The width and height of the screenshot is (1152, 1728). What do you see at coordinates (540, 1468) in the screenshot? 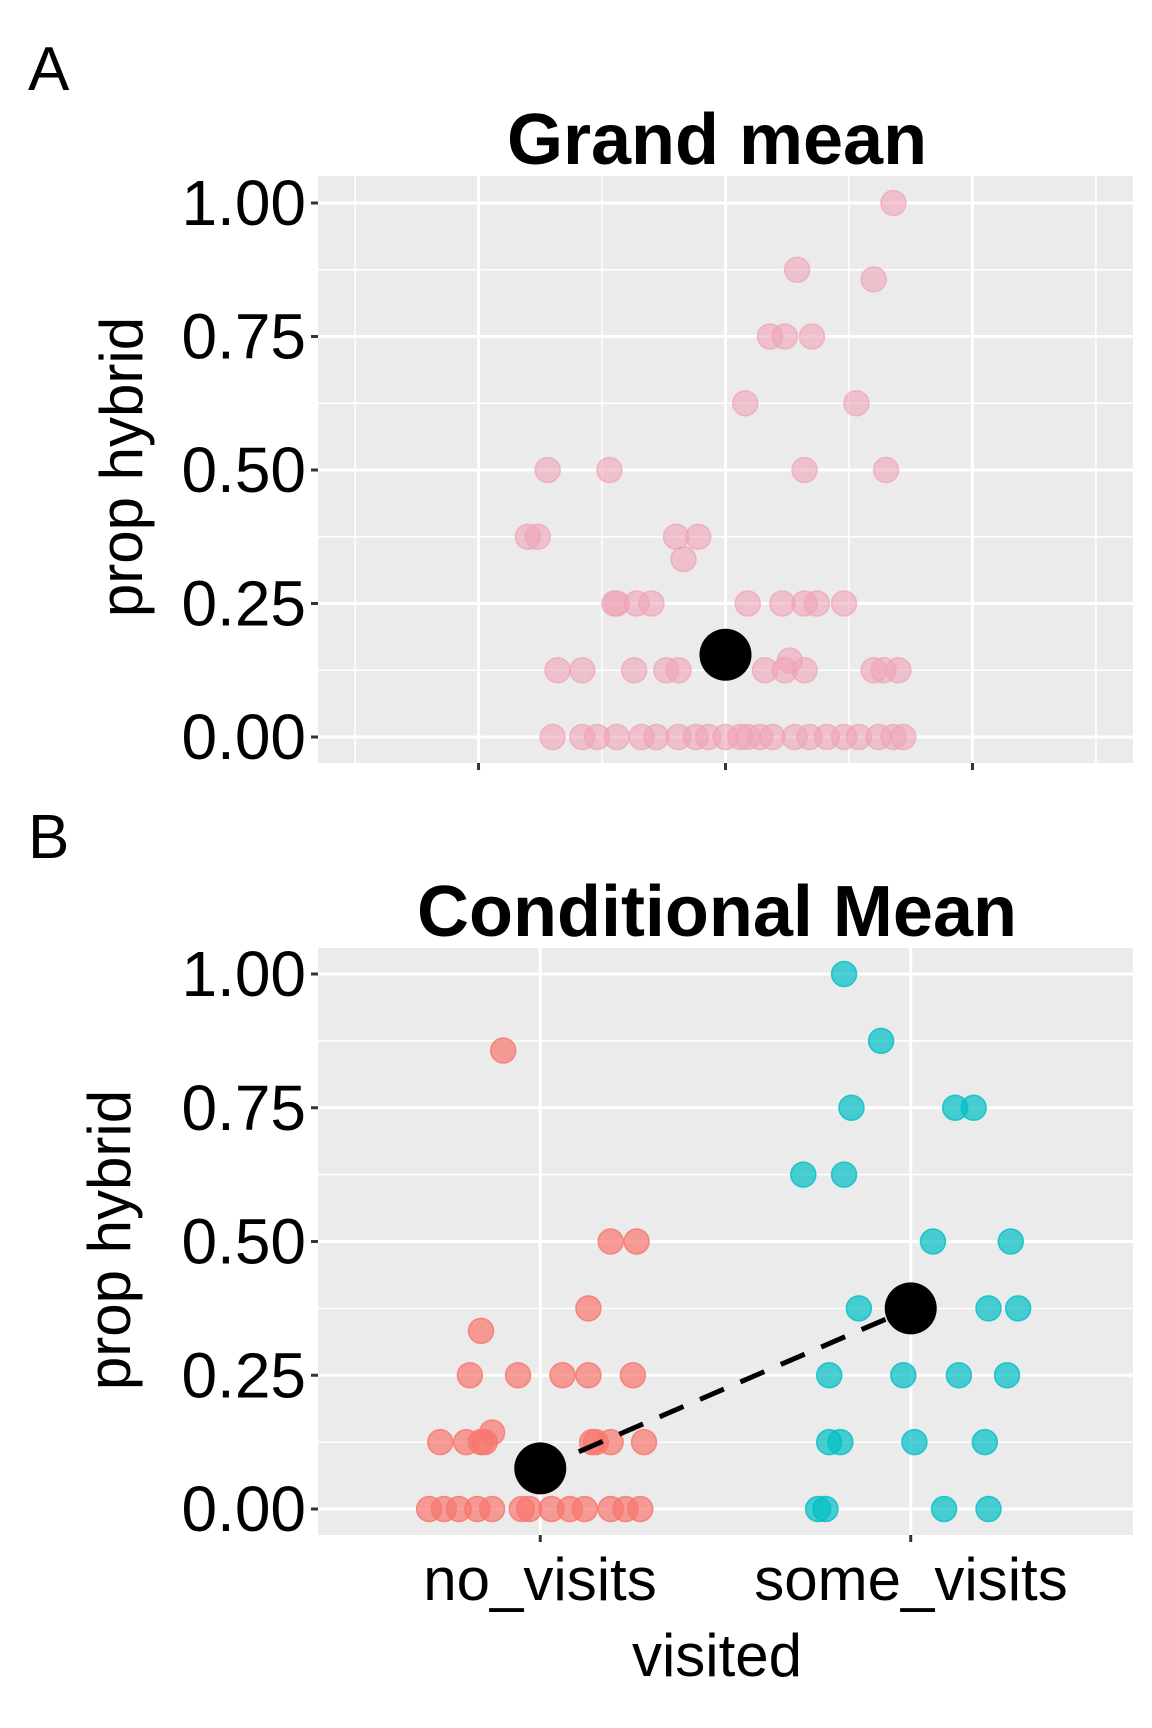
I see `mean-point-no-visits` at bounding box center [540, 1468].